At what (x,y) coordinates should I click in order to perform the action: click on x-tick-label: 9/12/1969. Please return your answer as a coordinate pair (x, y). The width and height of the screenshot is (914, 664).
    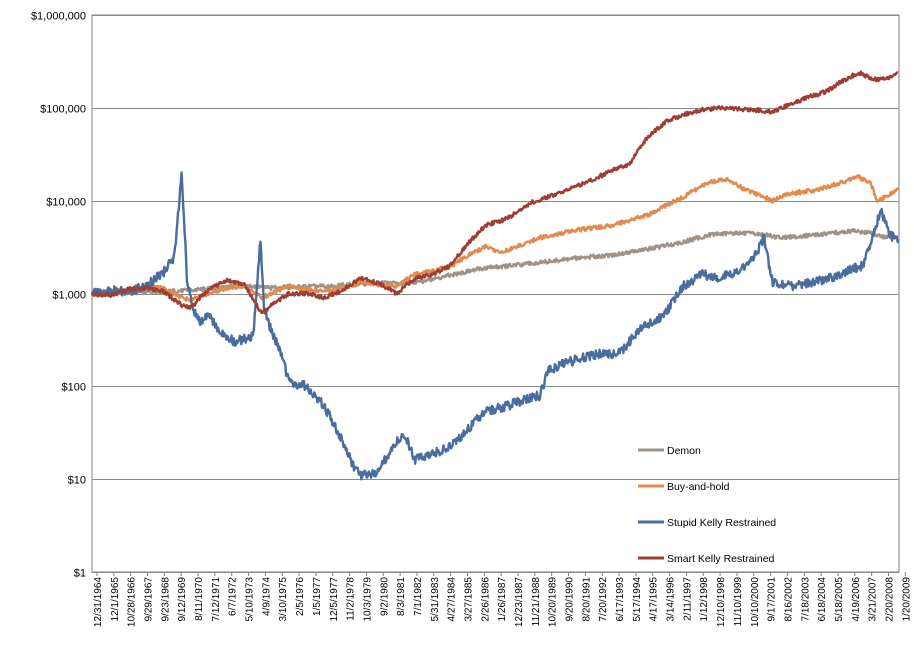
    Looking at the image, I should click on (182, 599).